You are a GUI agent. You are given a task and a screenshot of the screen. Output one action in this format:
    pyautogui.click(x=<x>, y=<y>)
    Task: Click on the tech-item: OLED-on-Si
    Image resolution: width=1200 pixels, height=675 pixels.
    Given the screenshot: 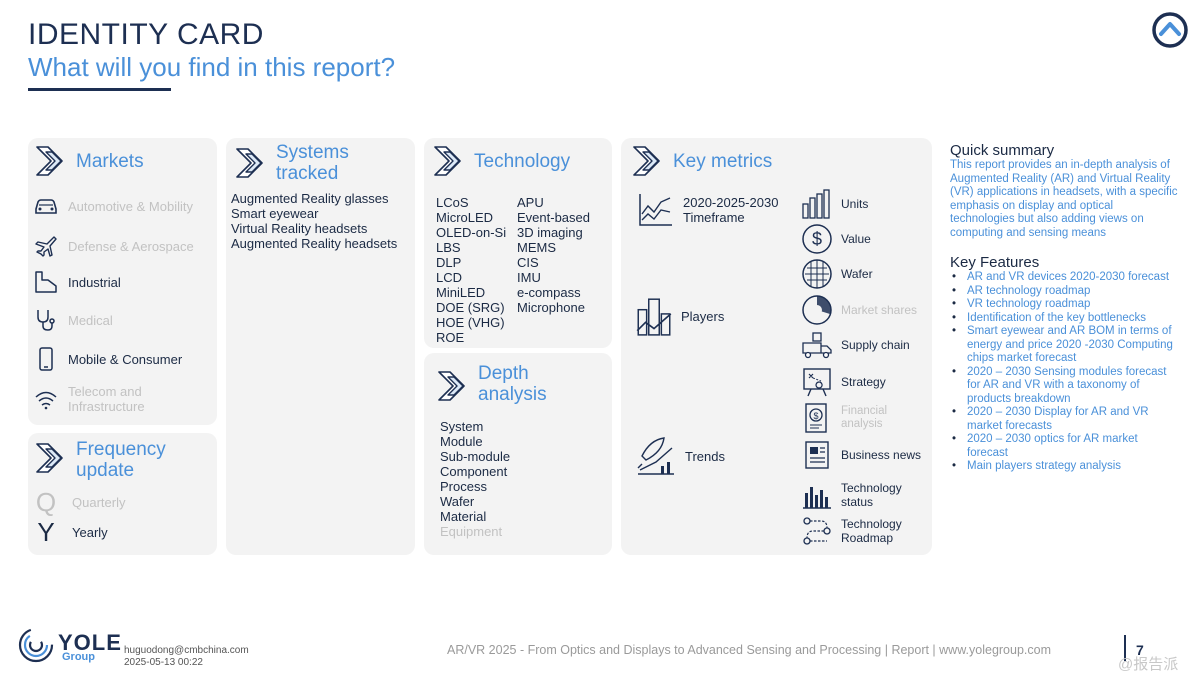 What is the action you would take?
    pyautogui.click(x=471, y=232)
    